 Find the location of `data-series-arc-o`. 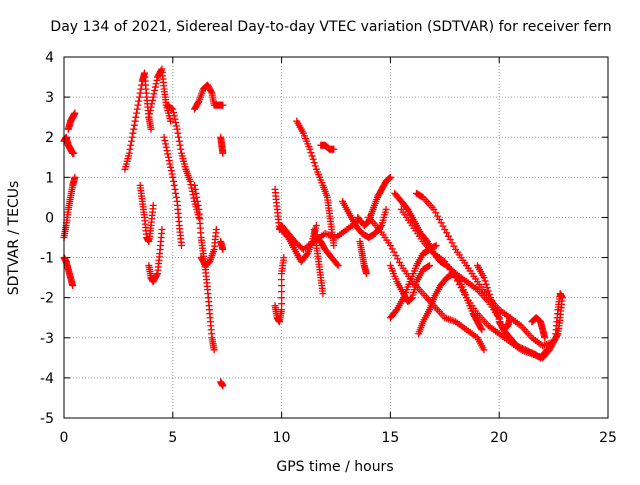

data-series-arc-o is located at coordinates (222, 246).